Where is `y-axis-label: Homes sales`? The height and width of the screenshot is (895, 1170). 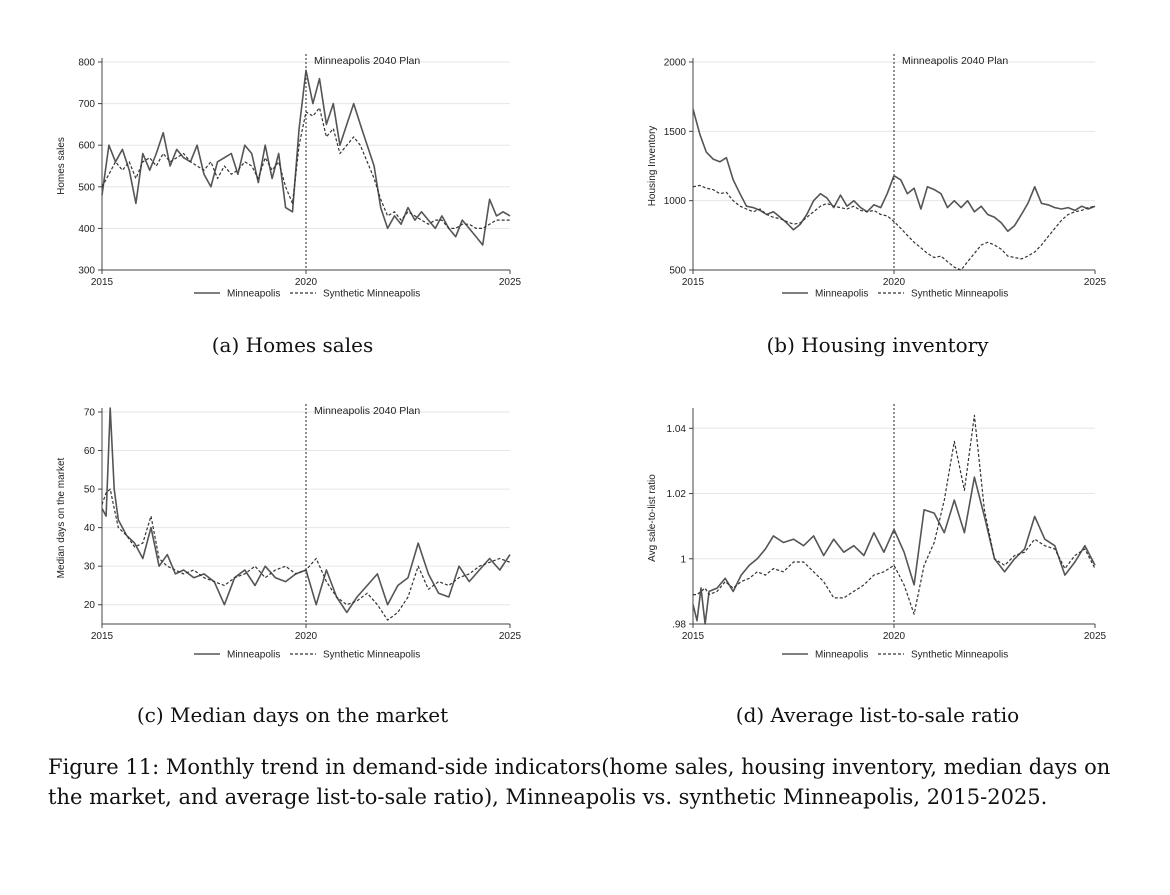 y-axis-label: Homes sales is located at coordinates (61, 166).